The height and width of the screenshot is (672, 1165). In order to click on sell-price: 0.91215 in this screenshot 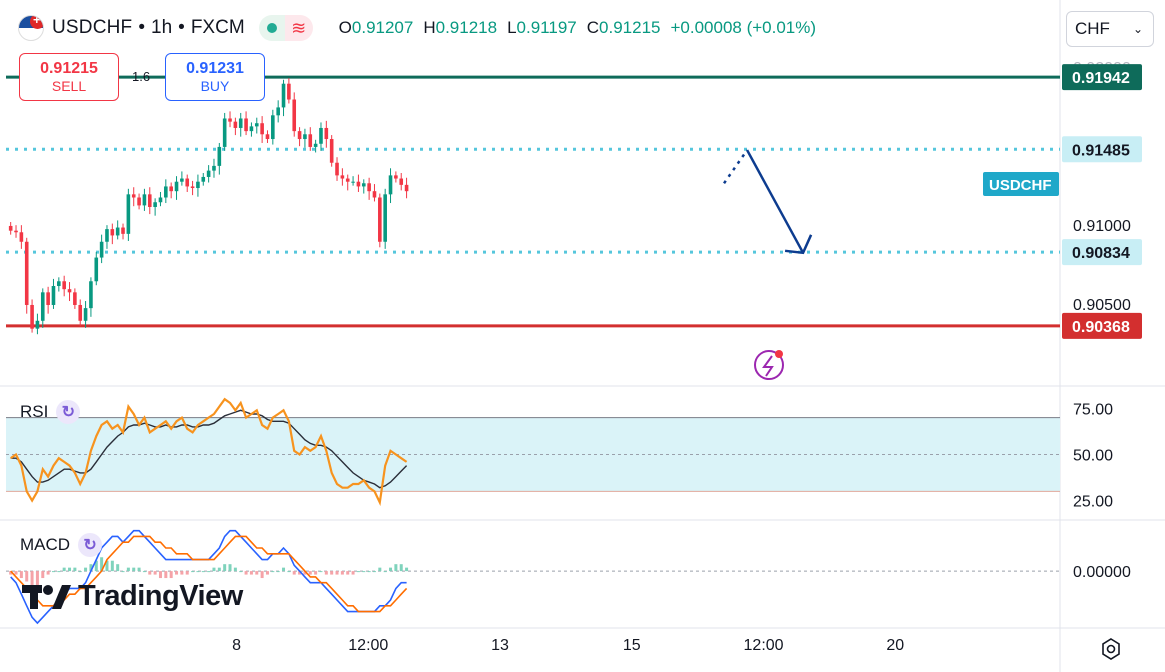, I will do `click(69, 68)`.